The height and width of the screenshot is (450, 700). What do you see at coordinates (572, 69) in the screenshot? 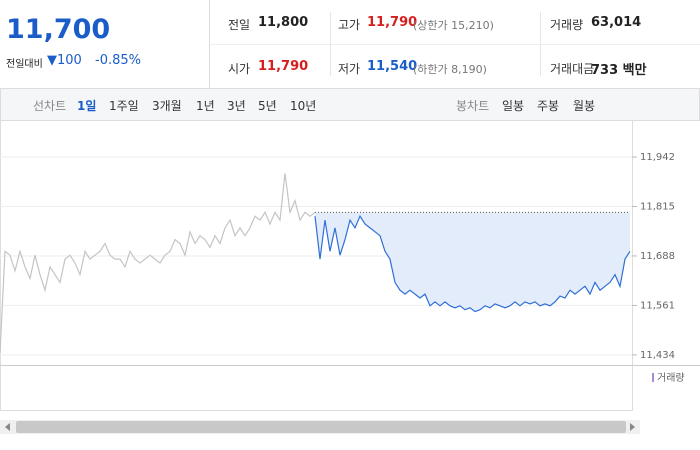
I see `info-label: 거래대금` at bounding box center [572, 69].